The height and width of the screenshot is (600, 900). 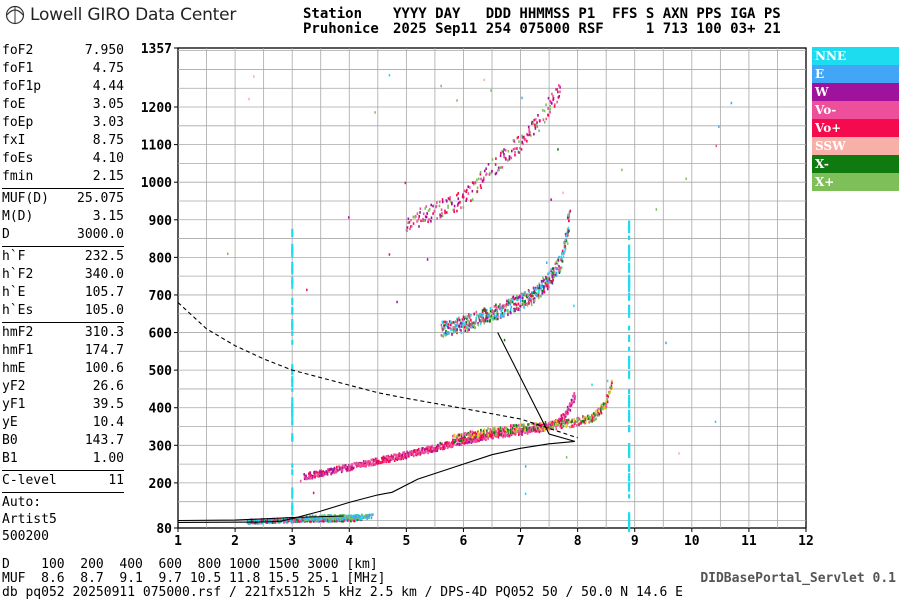 What do you see at coordinates (14, 256) in the screenshot?
I see `param-name: h`F` at bounding box center [14, 256].